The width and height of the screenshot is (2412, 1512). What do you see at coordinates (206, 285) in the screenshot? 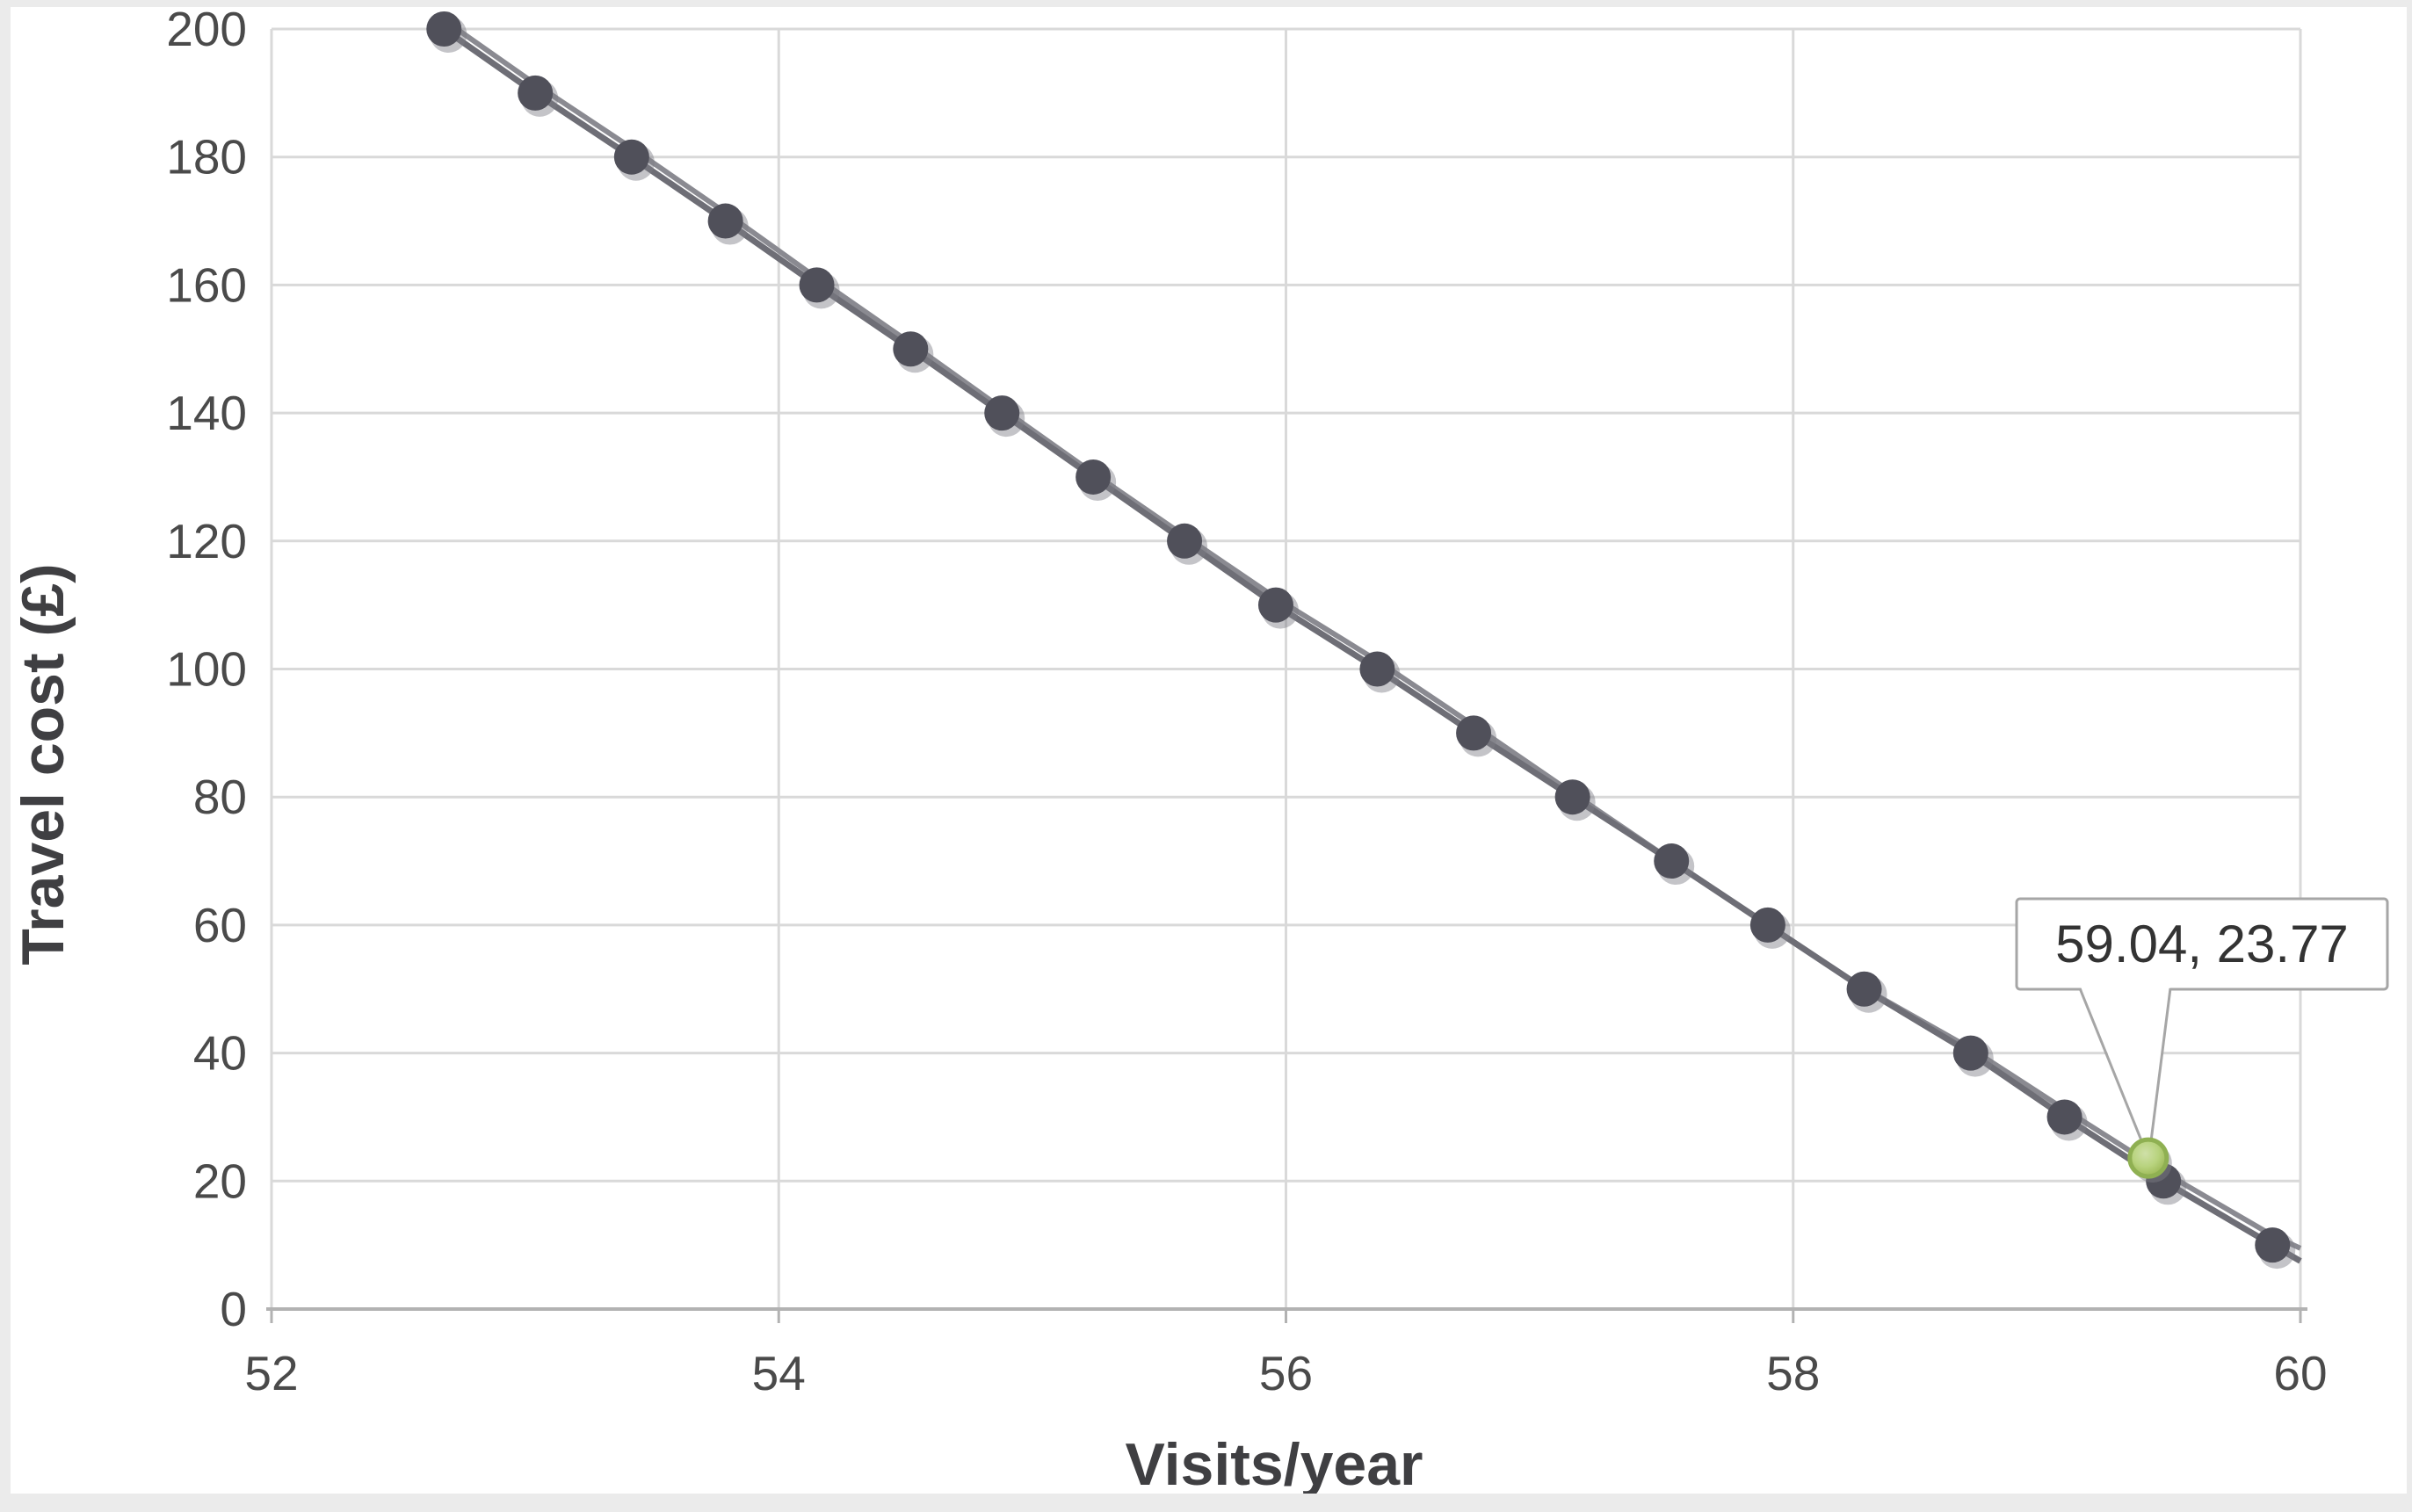
I see `y-tick-label: 160` at bounding box center [206, 285].